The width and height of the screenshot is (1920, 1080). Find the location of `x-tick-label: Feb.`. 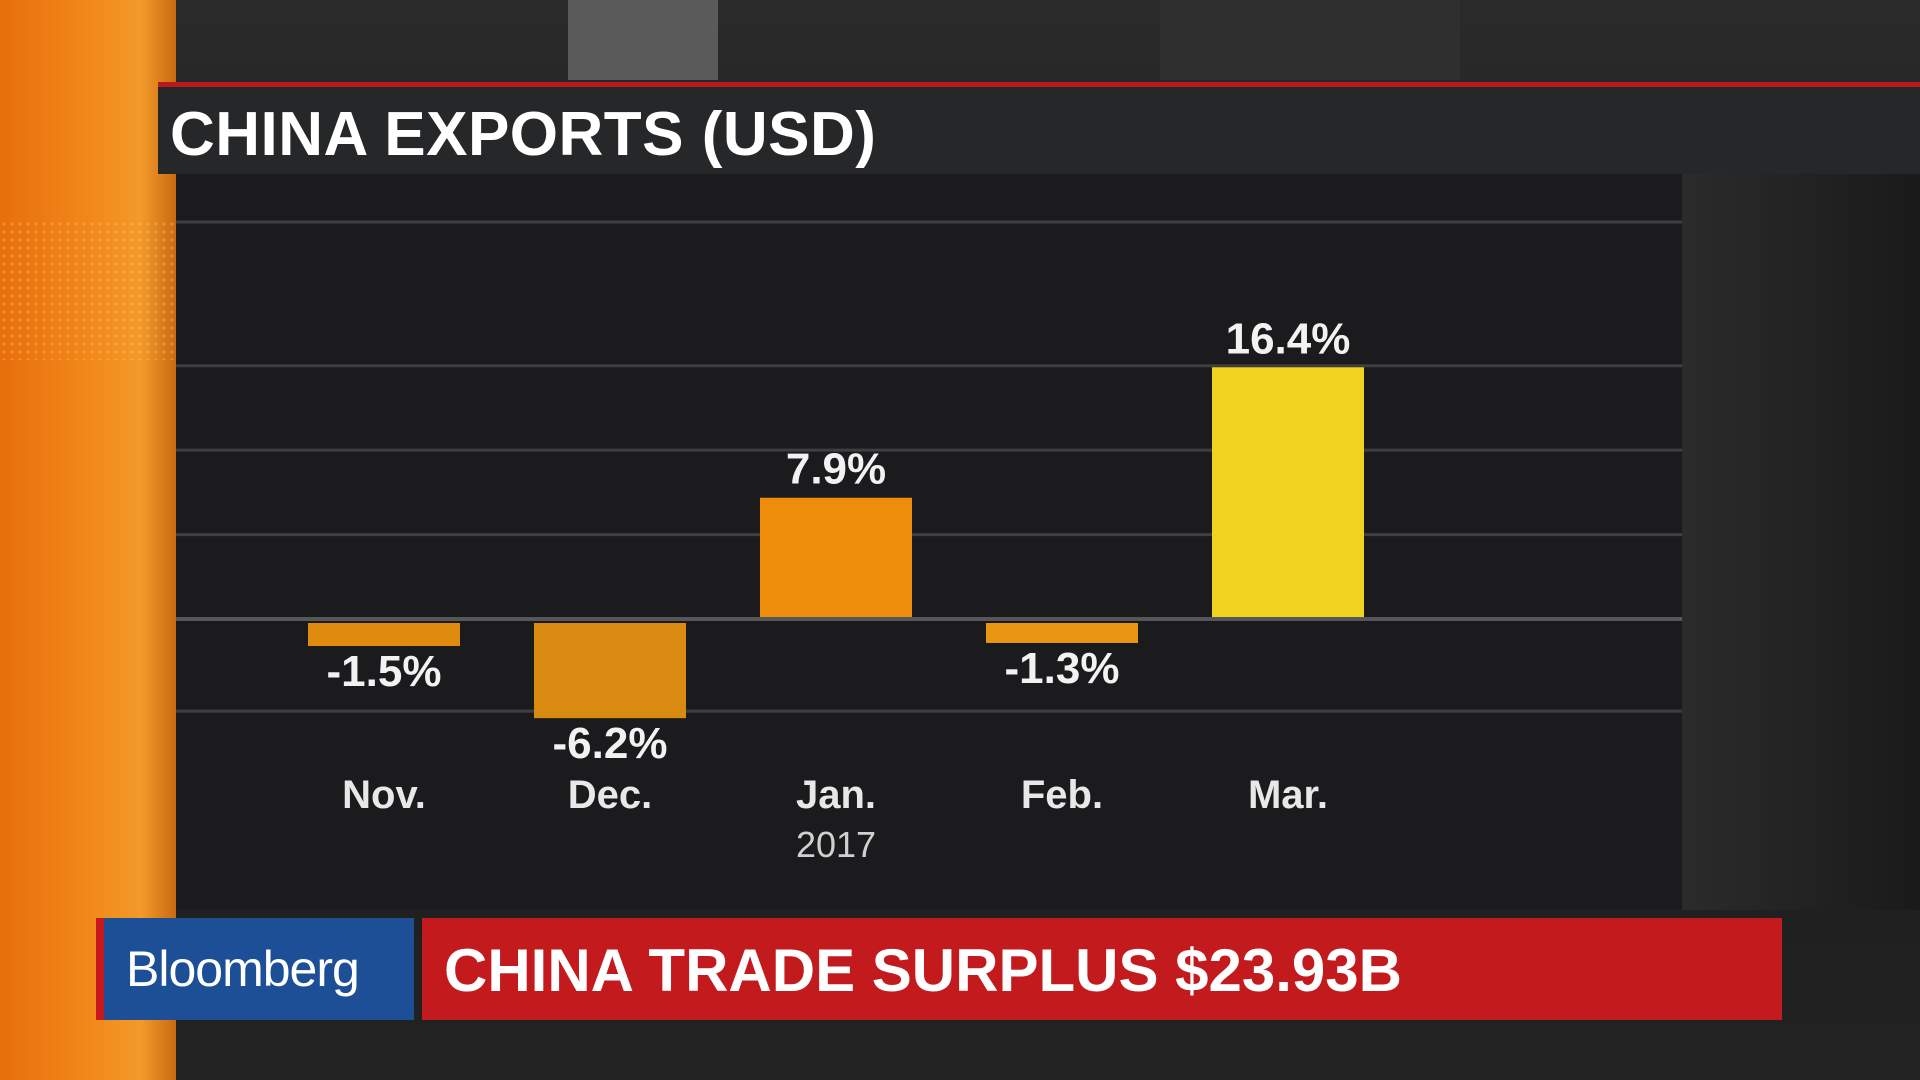

x-tick-label: Feb. is located at coordinates (1062, 795).